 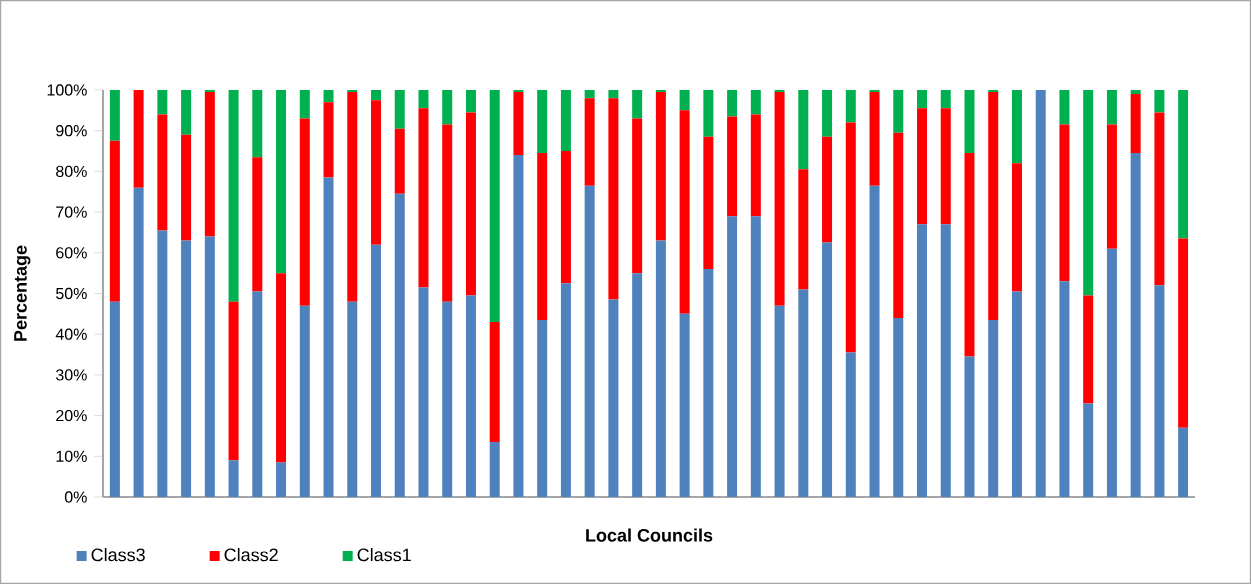 What do you see at coordinates (75, 497) in the screenshot?
I see `y-tick-label: 0%` at bounding box center [75, 497].